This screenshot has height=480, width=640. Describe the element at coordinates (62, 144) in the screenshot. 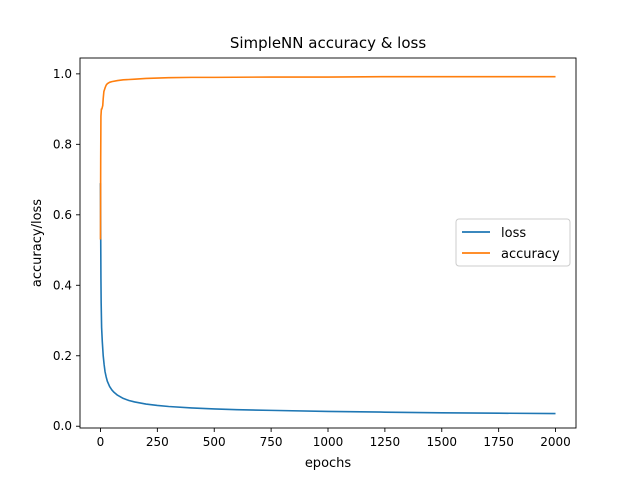

I see `y-tick-label: 0.8` at that location.